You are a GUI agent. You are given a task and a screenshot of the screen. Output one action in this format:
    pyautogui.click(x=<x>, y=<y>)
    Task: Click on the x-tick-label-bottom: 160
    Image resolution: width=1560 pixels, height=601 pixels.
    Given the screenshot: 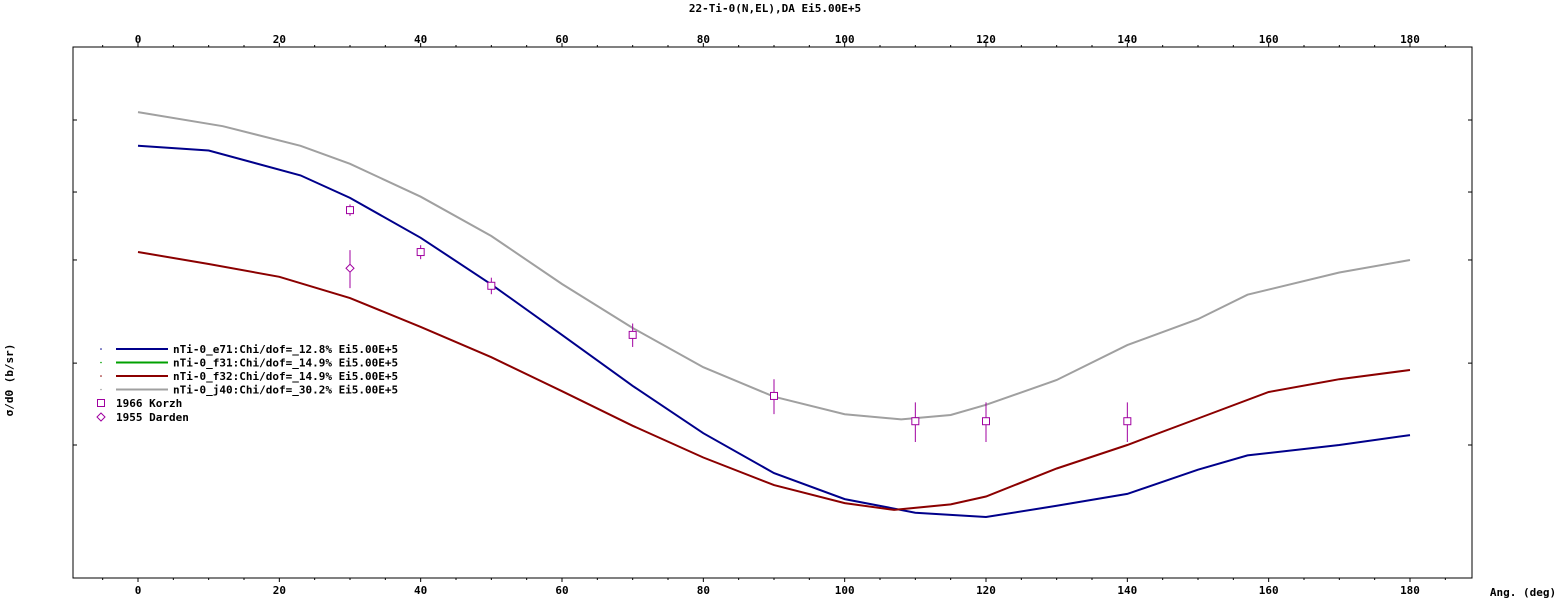 What is the action you would take?
    pyautogui.click(x=1269, y=590)
    